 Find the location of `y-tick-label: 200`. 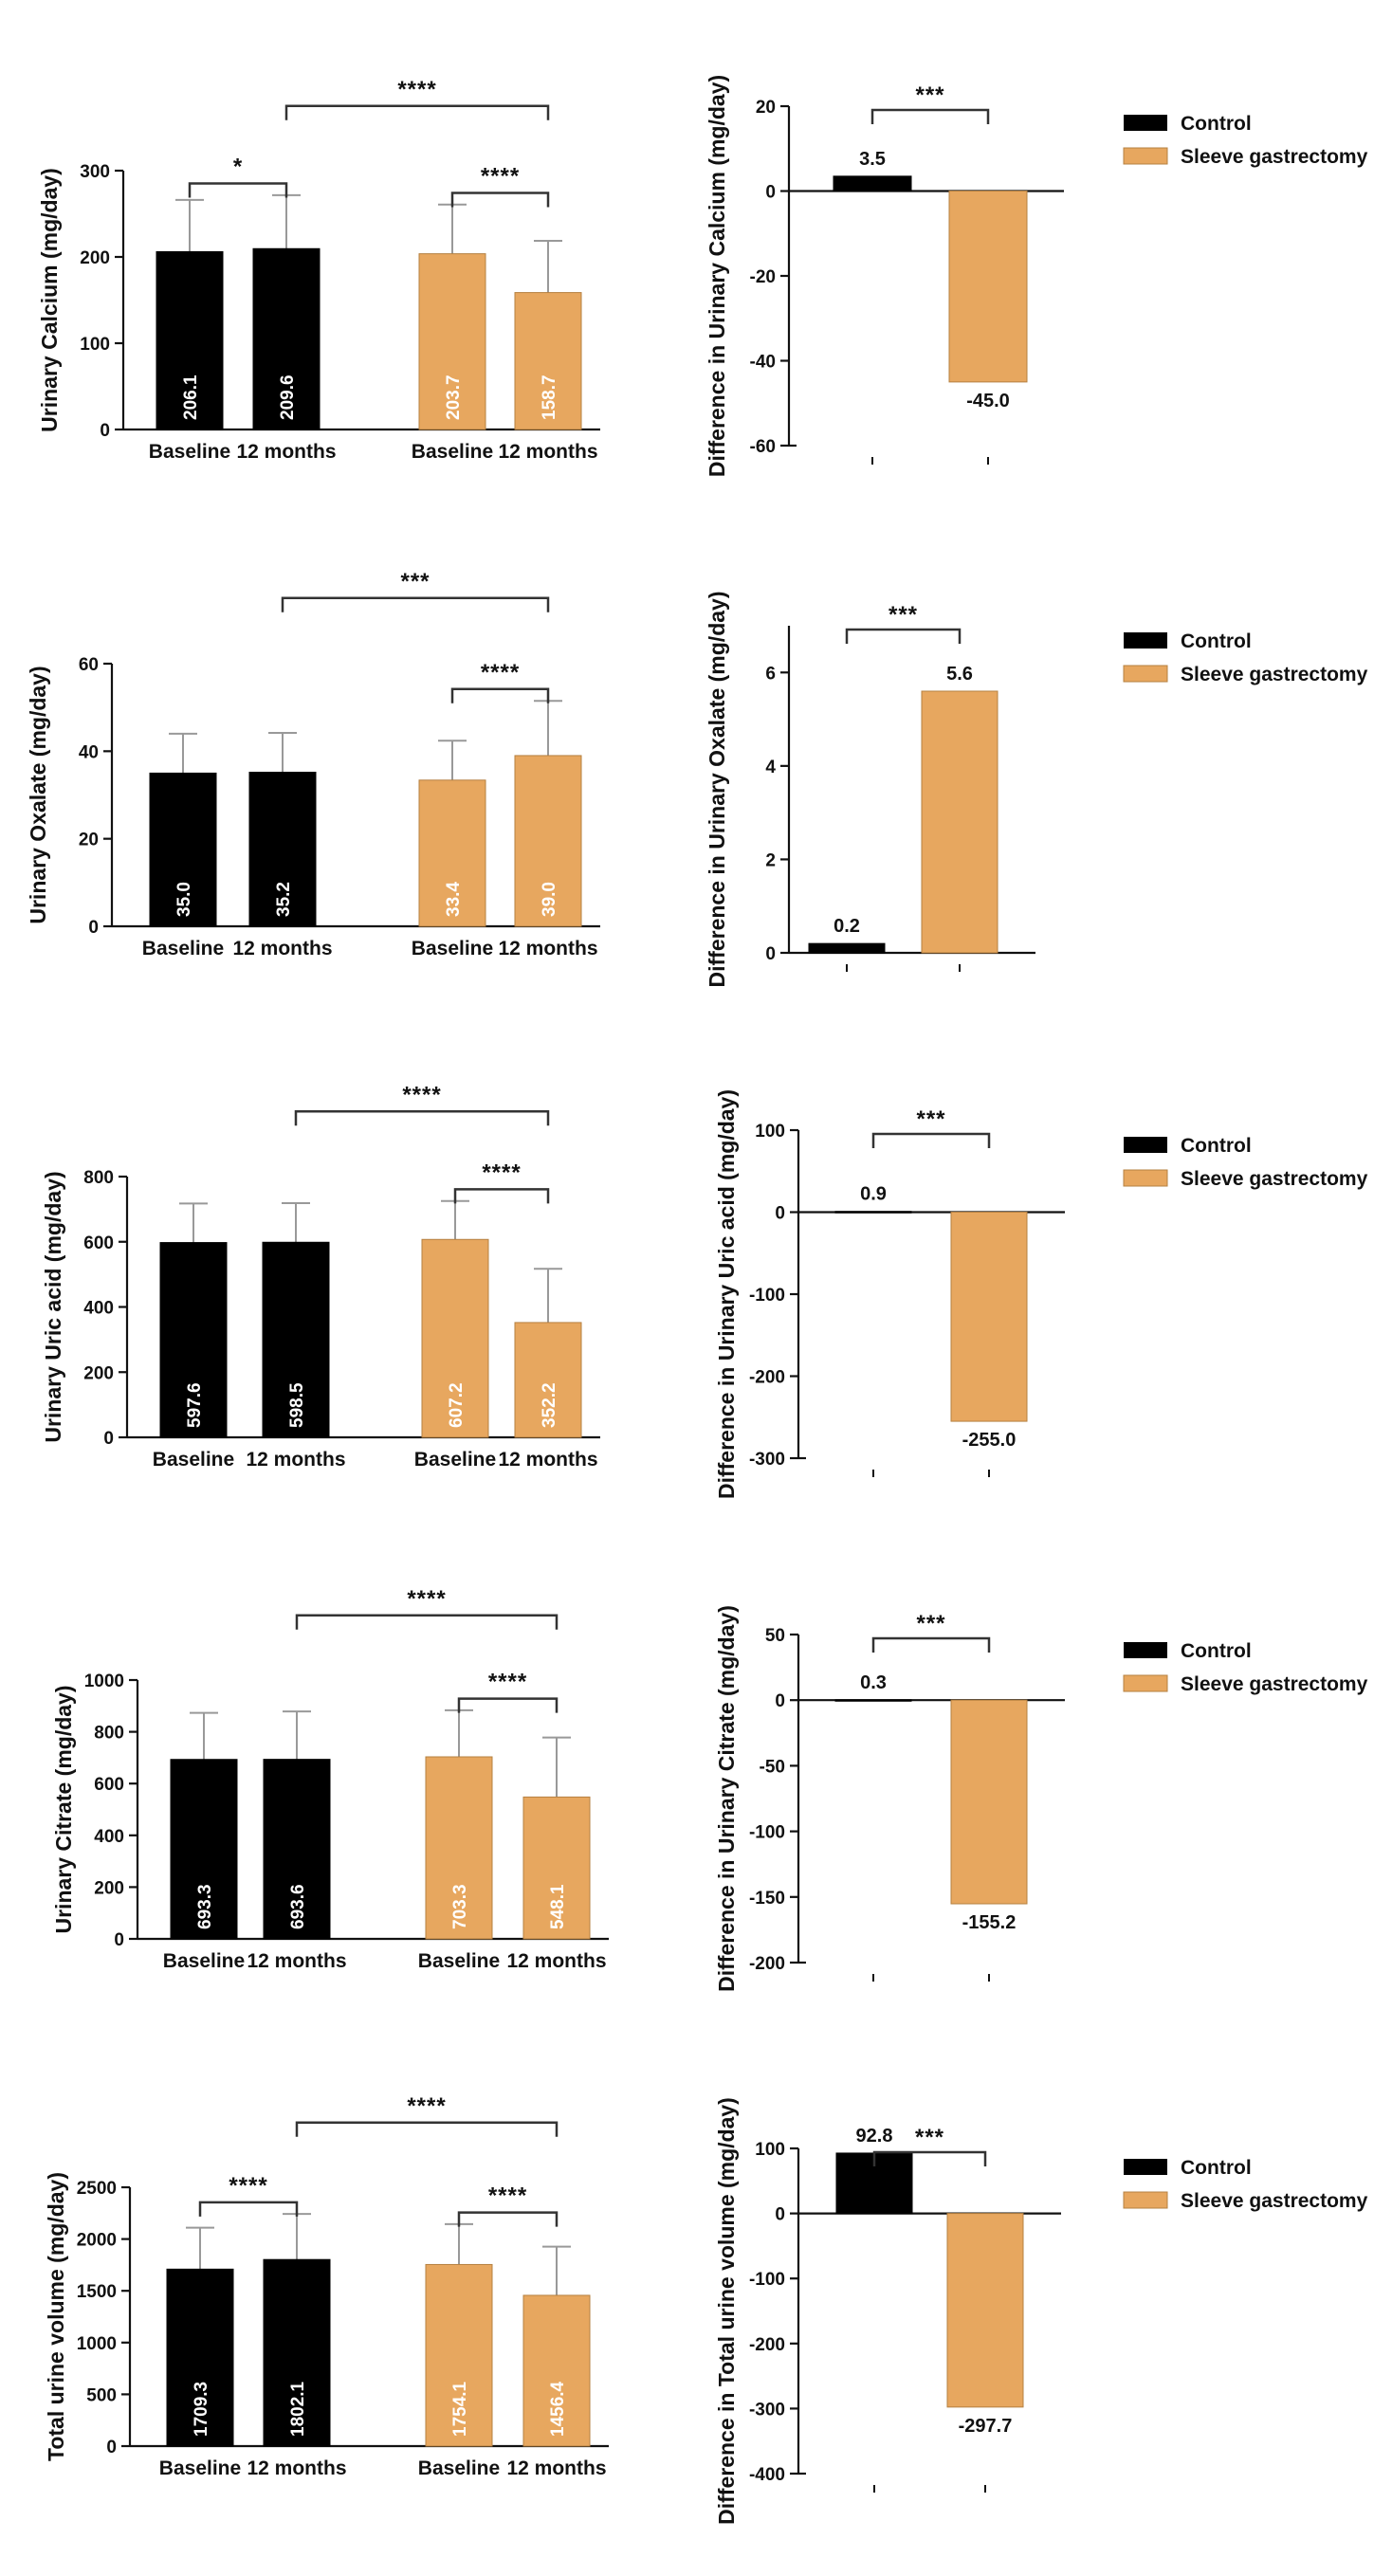

y-tick-label: 200 is located at coordinates (95, 258).